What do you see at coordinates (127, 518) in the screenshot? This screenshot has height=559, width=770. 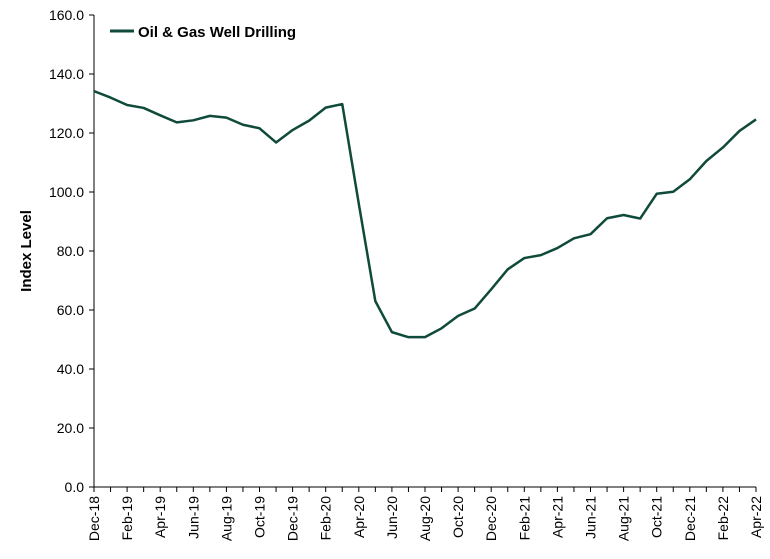 I see `x-tick-label: Feb-19` at bounding box center [127, 518].